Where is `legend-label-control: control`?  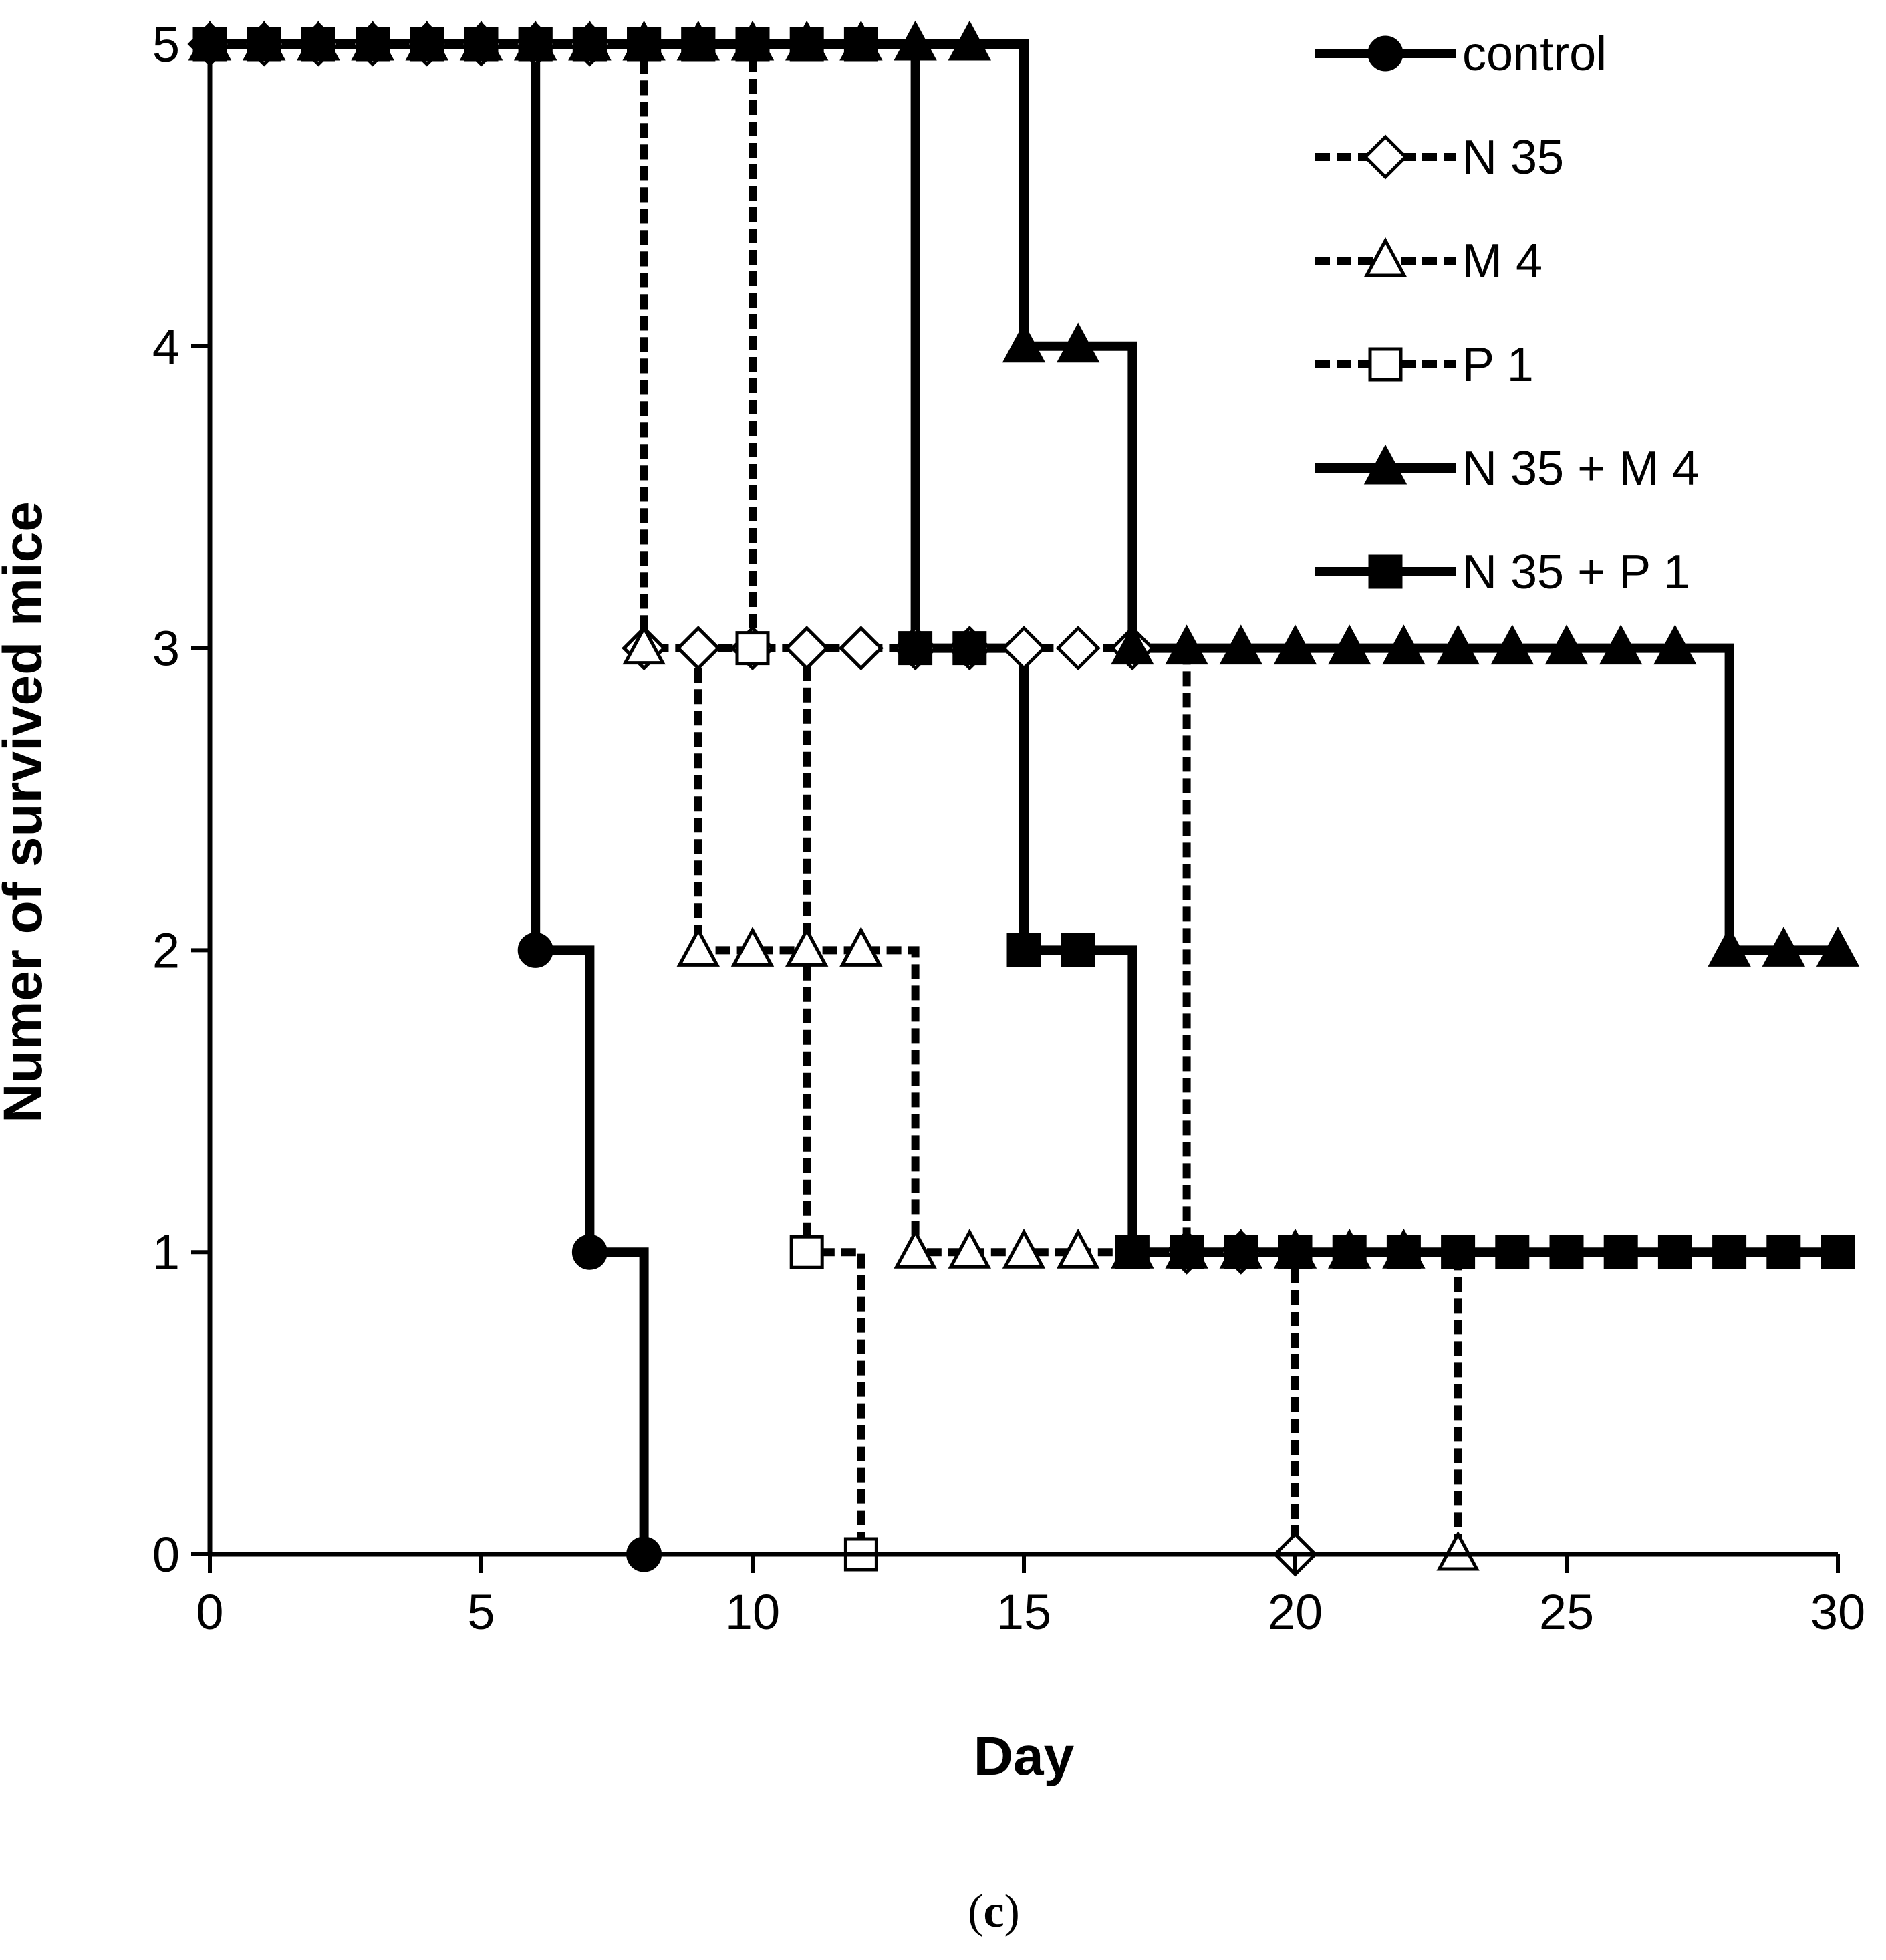
legend-label-control: control is located at coordinates (1534, 54).